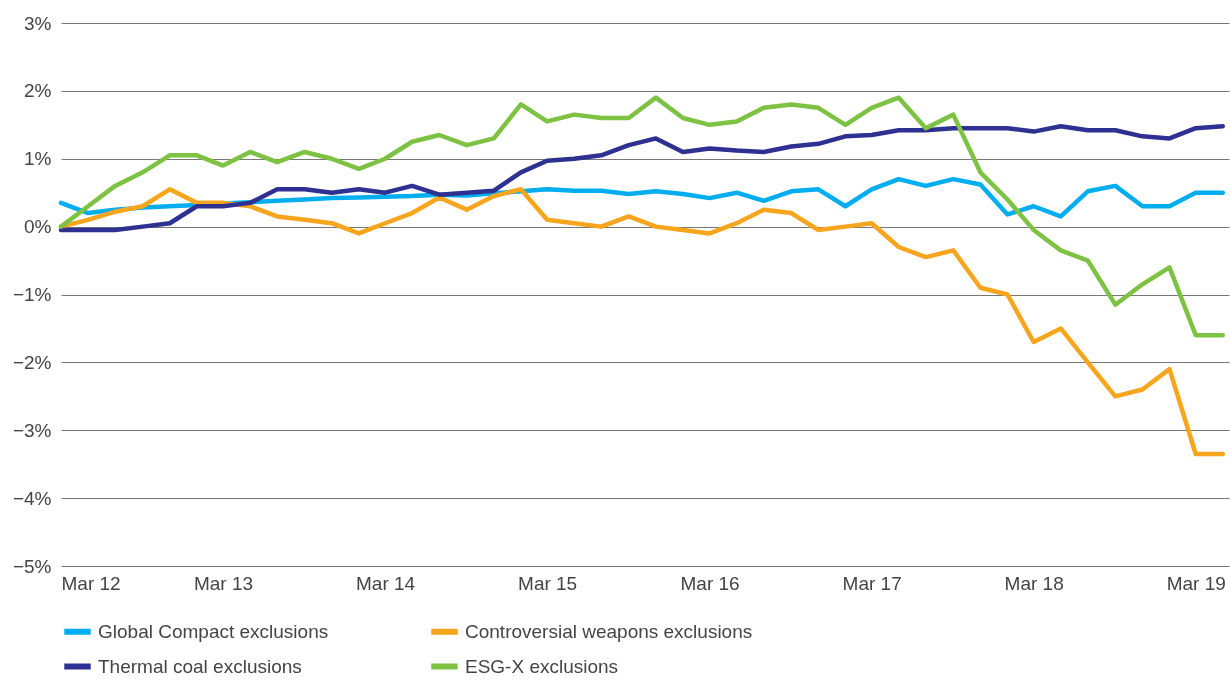 The height and width of the screenshot is (689, 1230). What do you see at coordinates (1196, 583) in the screenshot?
I see `x-tick-label: Mar 19` at bounding box center [1196, 583].